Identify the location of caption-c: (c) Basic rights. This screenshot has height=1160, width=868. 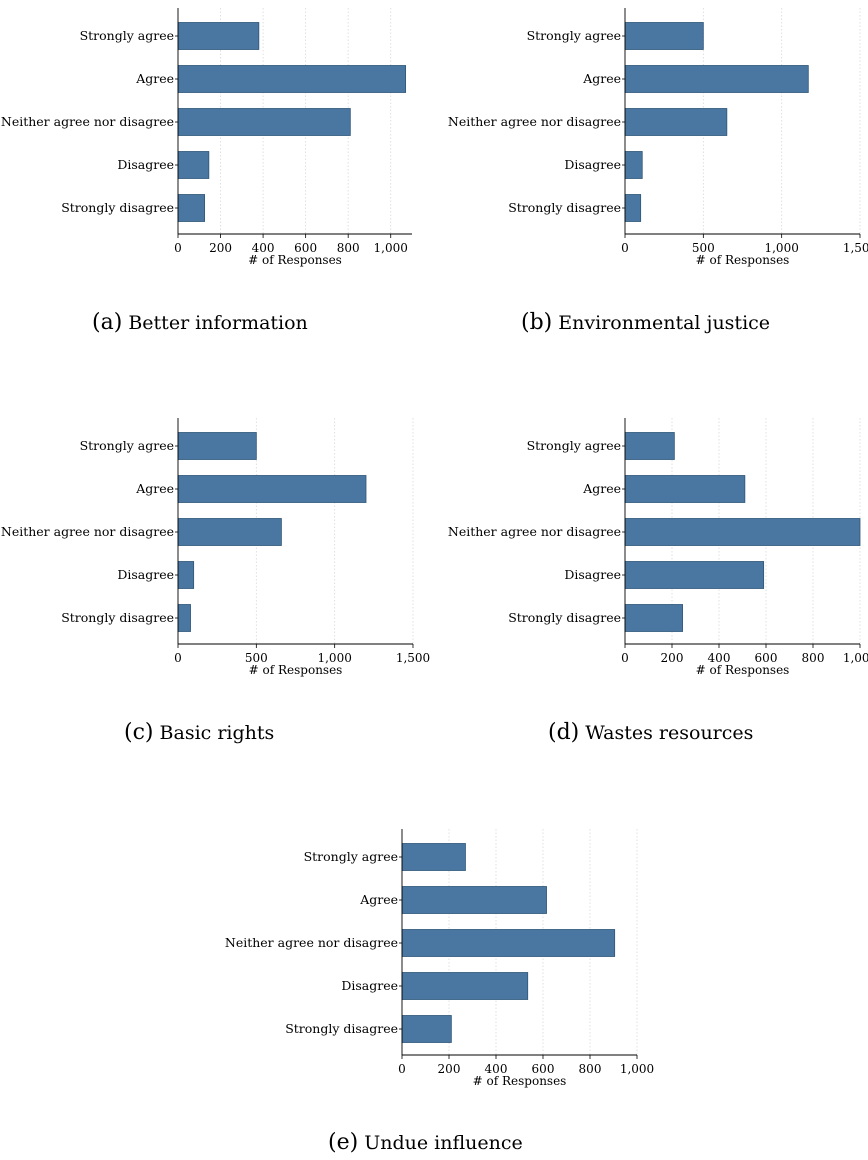
(199, 732).